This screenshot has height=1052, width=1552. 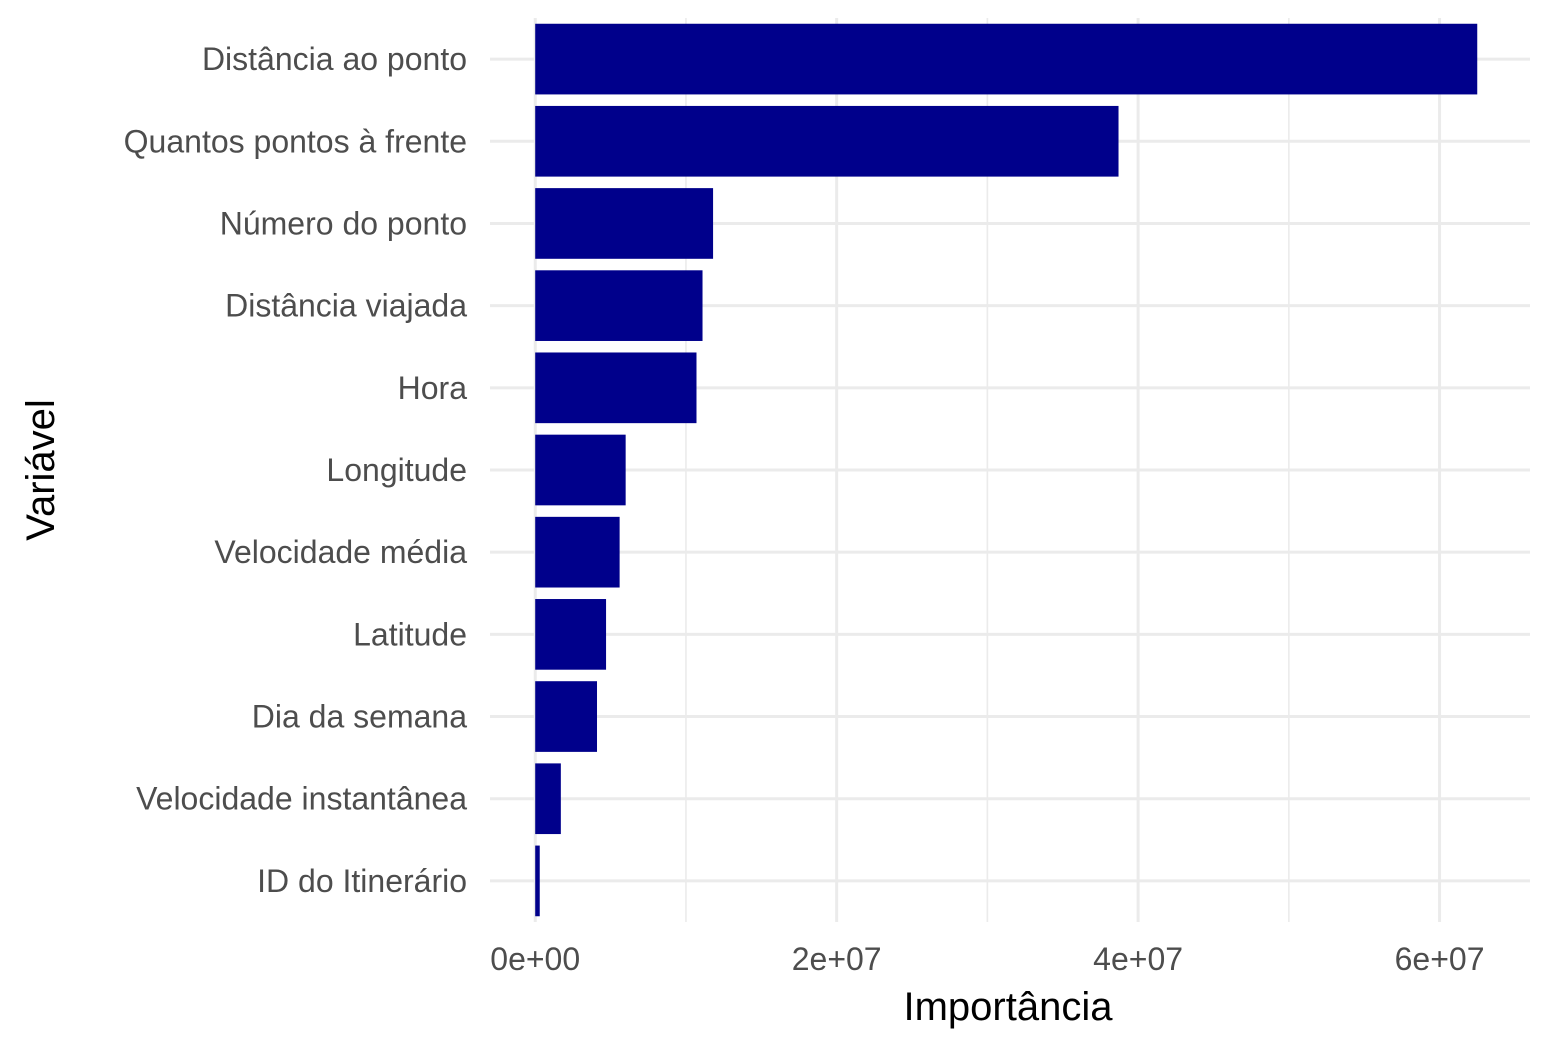 I want to click on y-tick-label: Dia da semana, so click(x=359, y=717).